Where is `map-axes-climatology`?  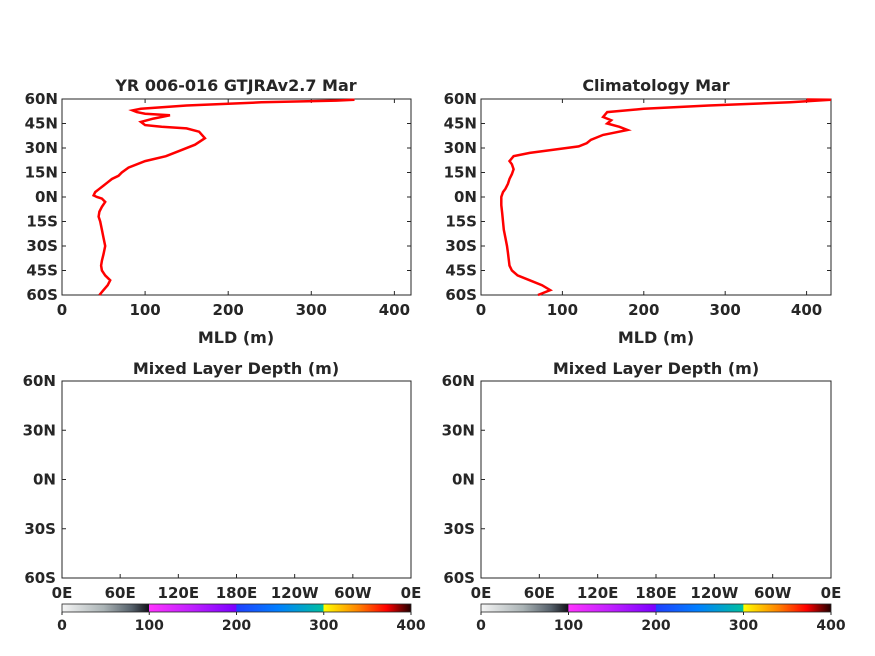
map-axes-climatology is located at coordinates (656, 479).